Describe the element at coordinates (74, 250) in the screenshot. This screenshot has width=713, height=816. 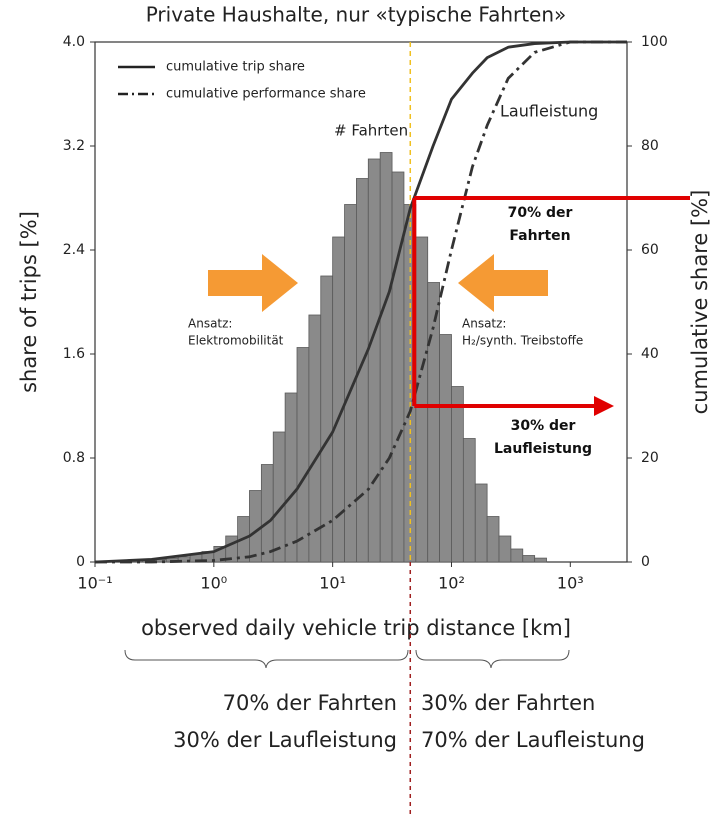
I see `y-tick-label: 2.4` at that location.